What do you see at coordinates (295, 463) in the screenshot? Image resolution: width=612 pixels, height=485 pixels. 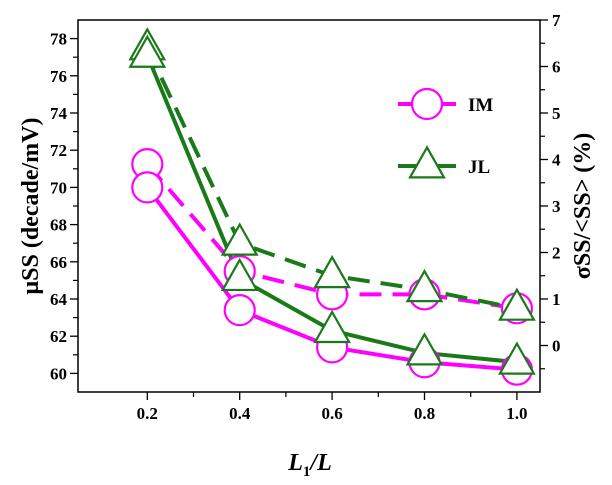 I see `x-axis-title-main: L` at bounding box center [295, 463].